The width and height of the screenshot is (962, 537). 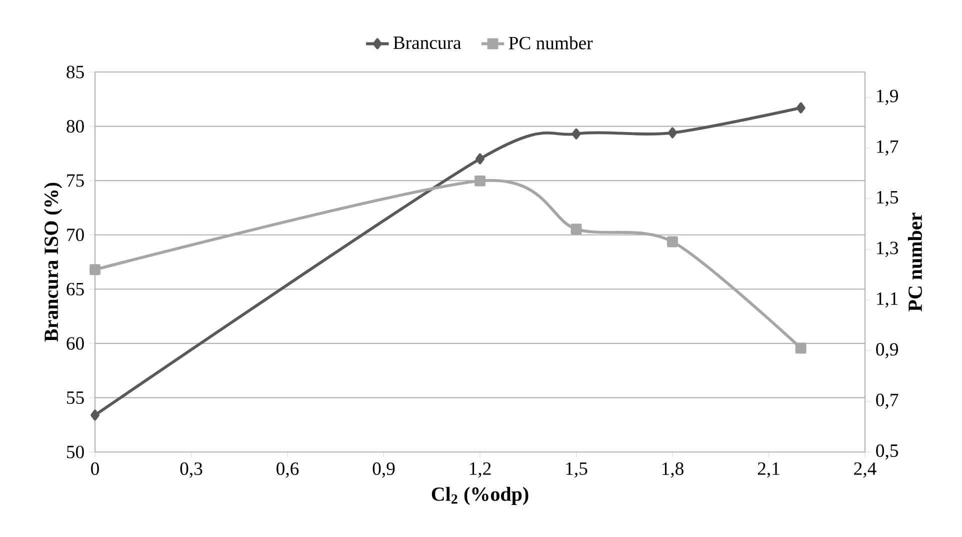 What do you see at coordinates (887, 97) in the screenshot?
I see `y2-tick-label: 1,9` at bounding box center [887, 97].